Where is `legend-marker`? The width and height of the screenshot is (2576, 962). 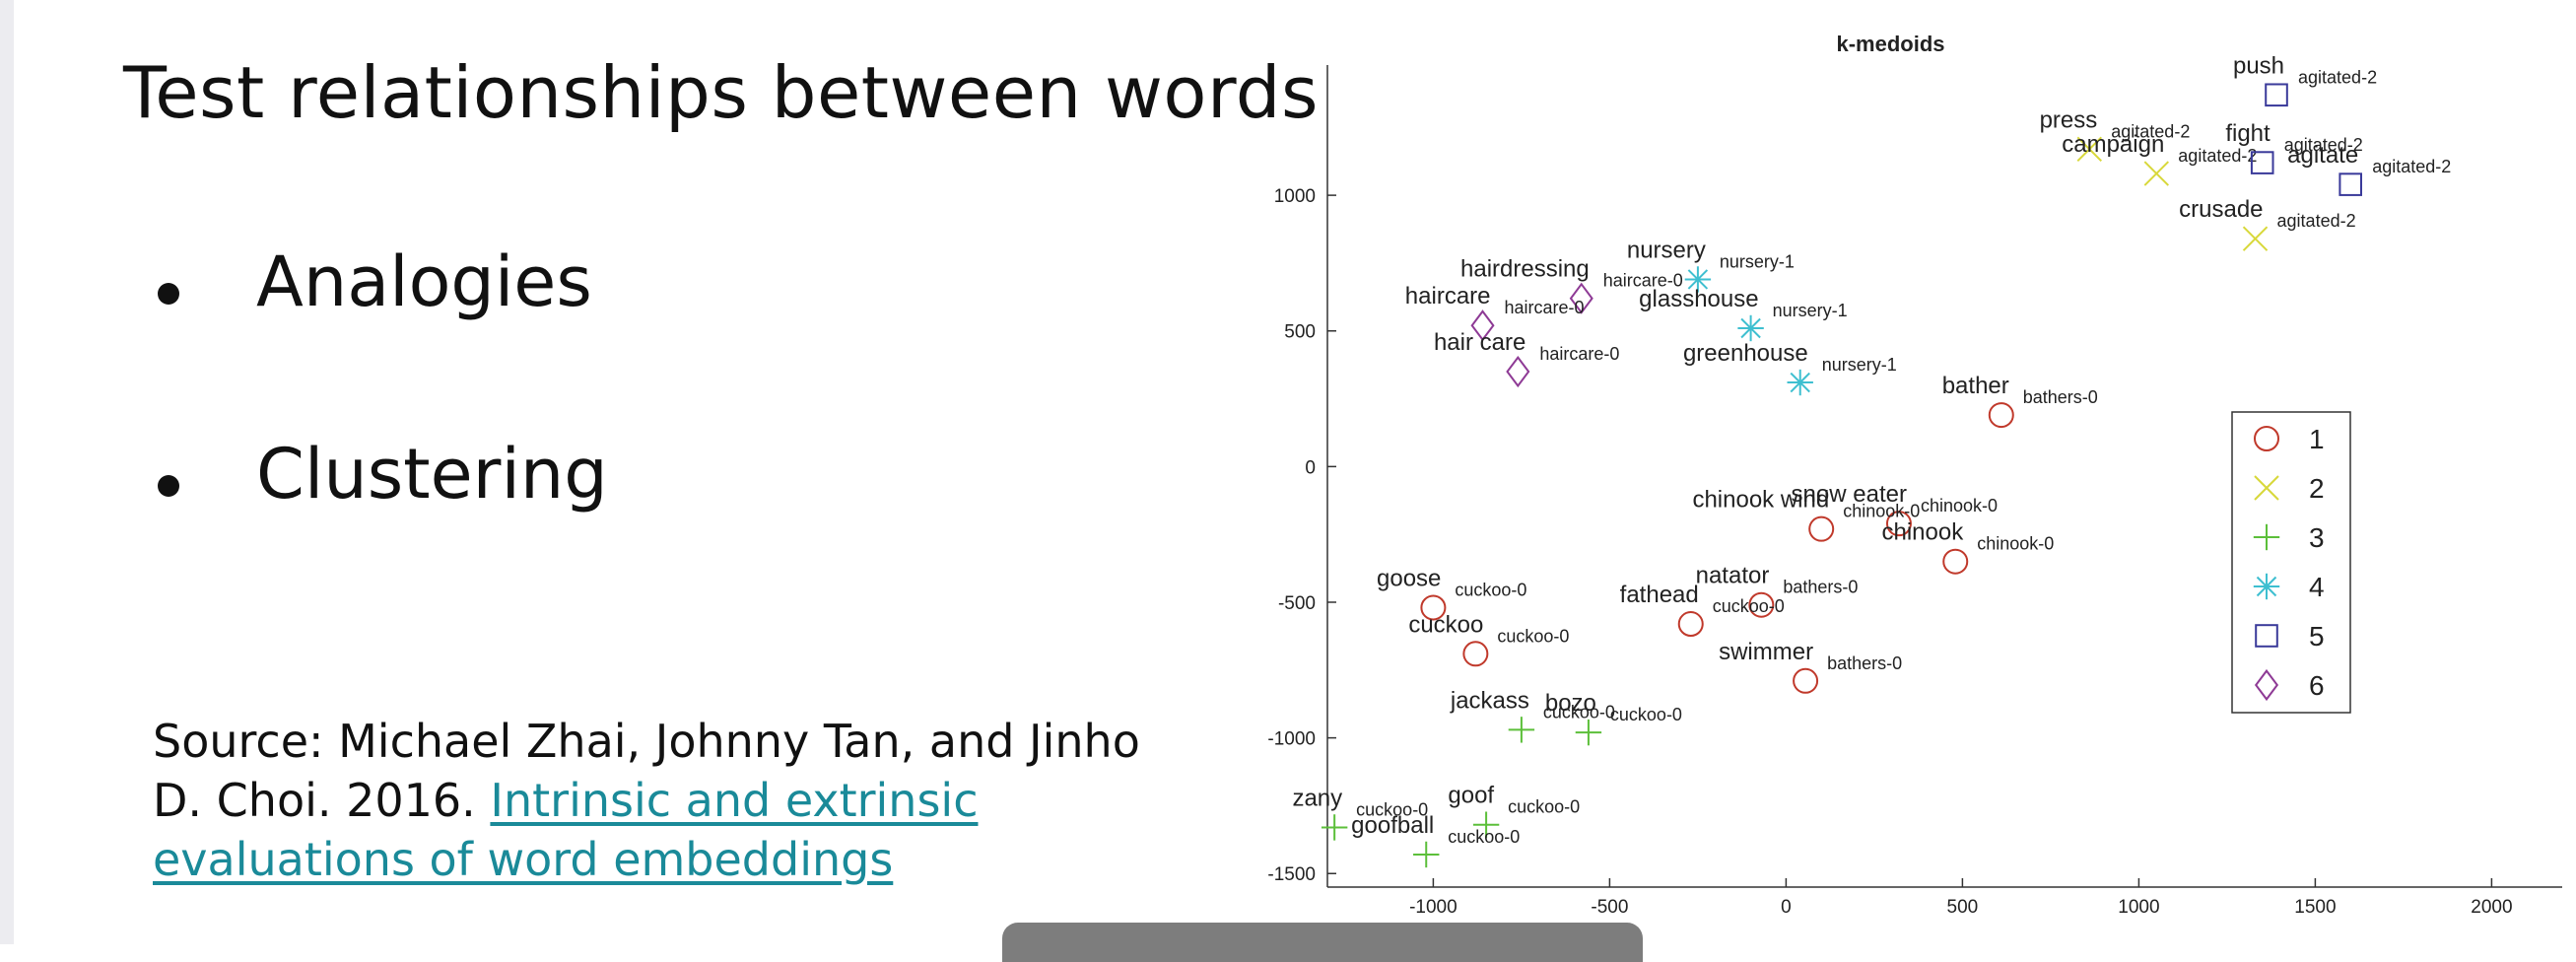
legend-marker is located at coordinates (2266, 586).